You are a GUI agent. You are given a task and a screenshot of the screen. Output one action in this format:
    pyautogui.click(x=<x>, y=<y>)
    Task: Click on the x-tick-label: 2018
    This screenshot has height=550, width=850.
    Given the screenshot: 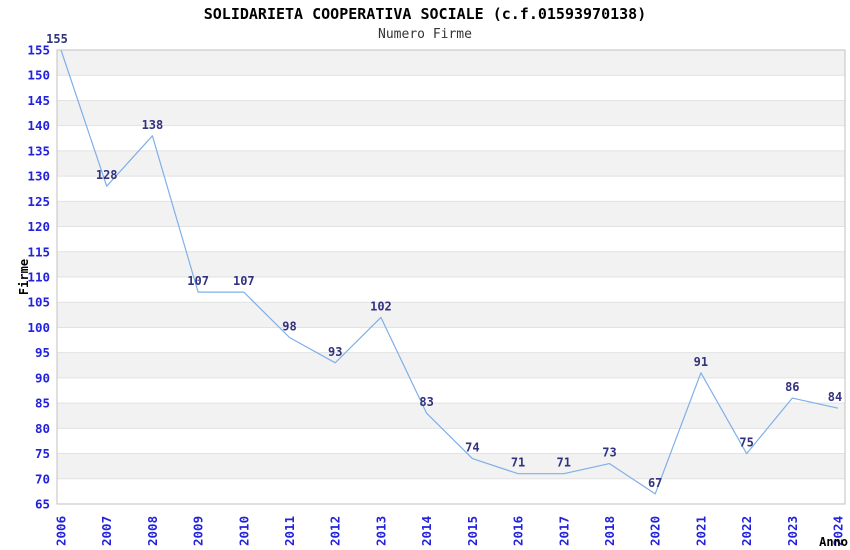 What is the action you would take?
    pyautogui.click(x=609, y=531)
    